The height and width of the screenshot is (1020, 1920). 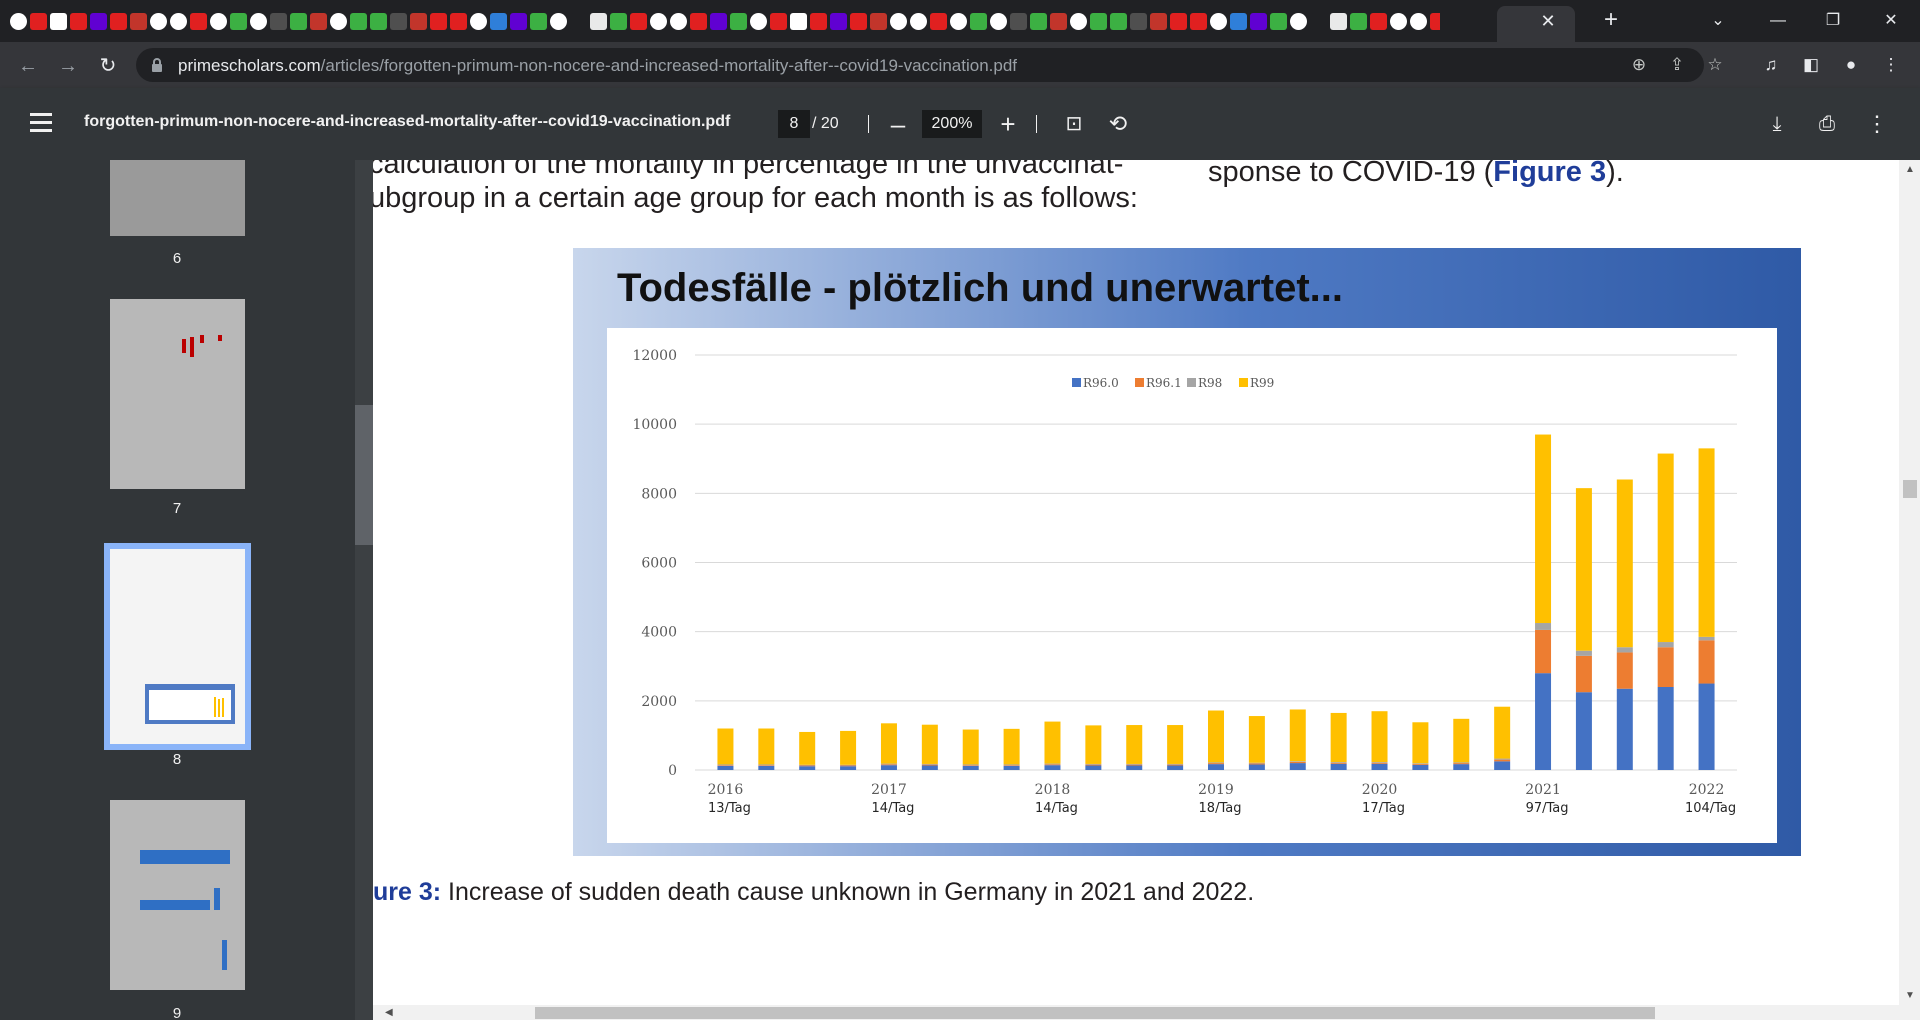 What do you see at coordinates (1778, 20) in the screenshot?
I see `minimize-icon: —` at bounding box center [1778, 20].